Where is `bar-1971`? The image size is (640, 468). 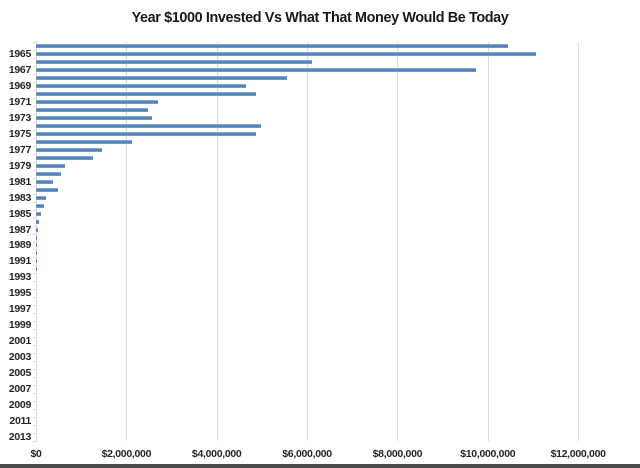 bar-1971 is located at coordinates (97, 101).